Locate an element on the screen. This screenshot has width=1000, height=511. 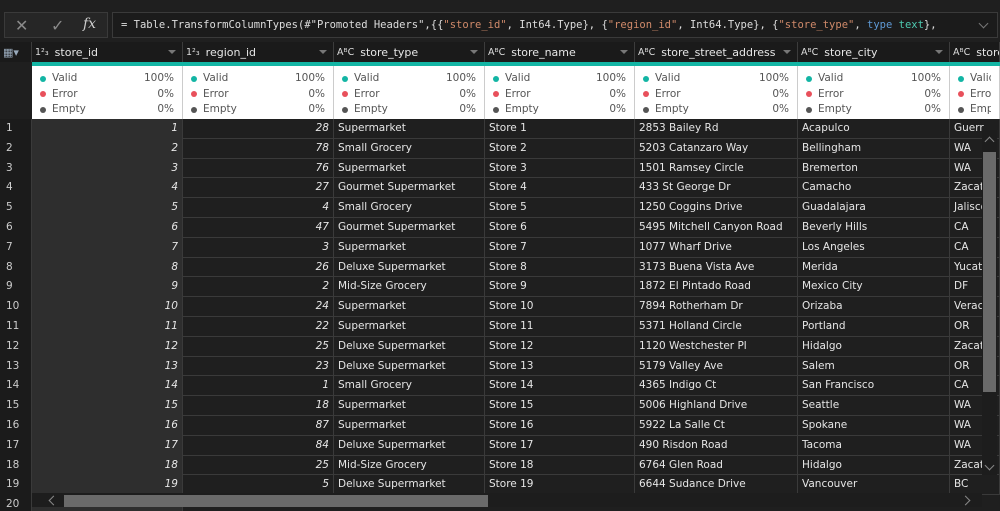
cell-region-id: 1 is located at coordinates (258, 386).